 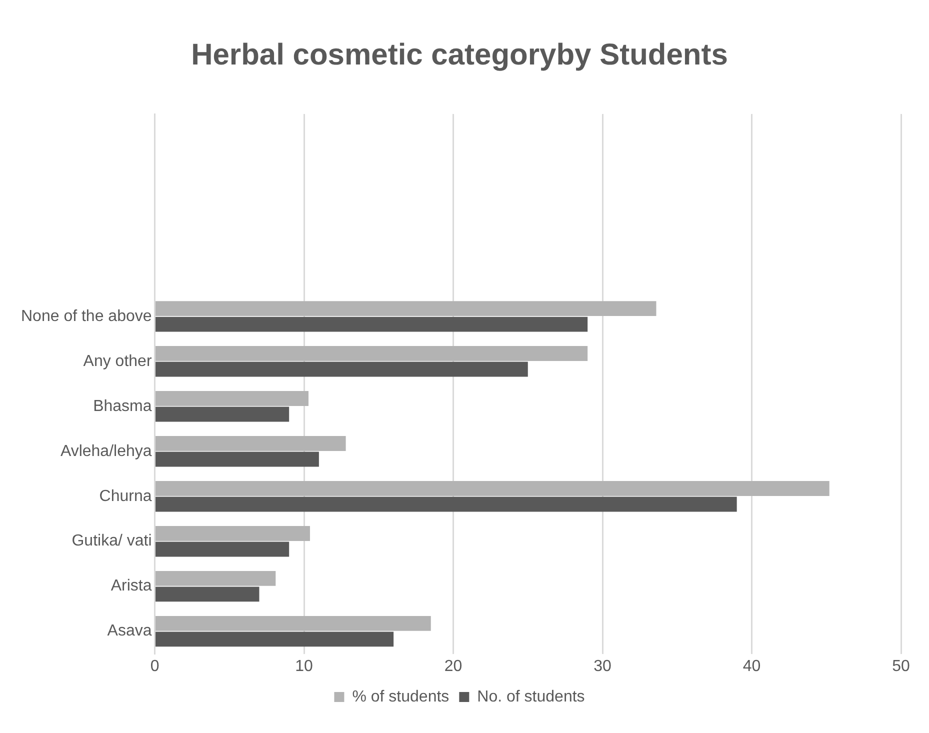 What do you see at coordinates (125, 496) in the screenshot?
I see `y-tick-label: Churna` at bounding box center [125, 496].